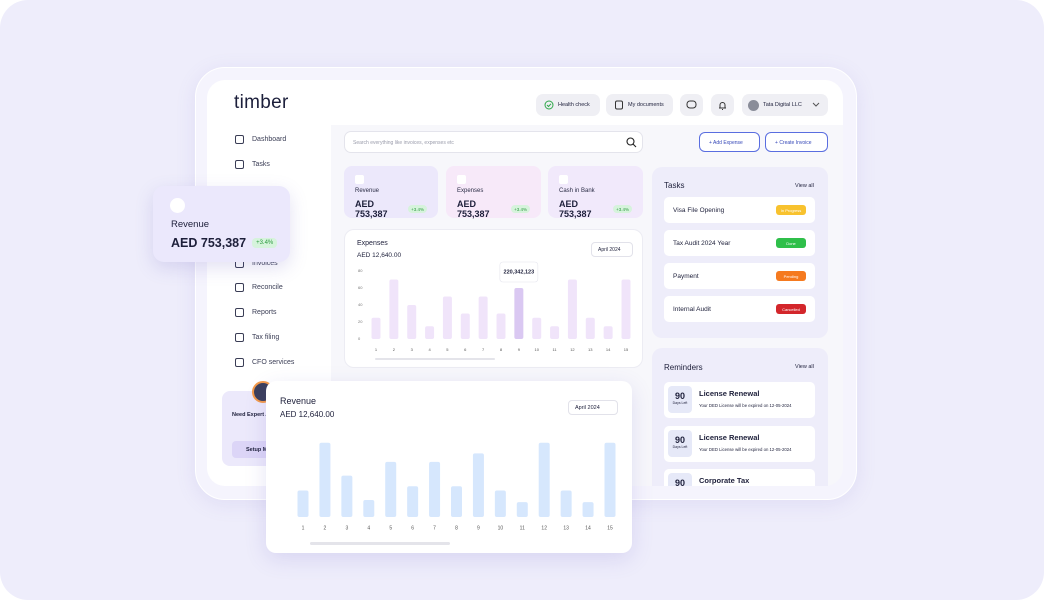 This screenshot has height=600, width=1044. I want to click on task-name: Payment, so click(686, 276).